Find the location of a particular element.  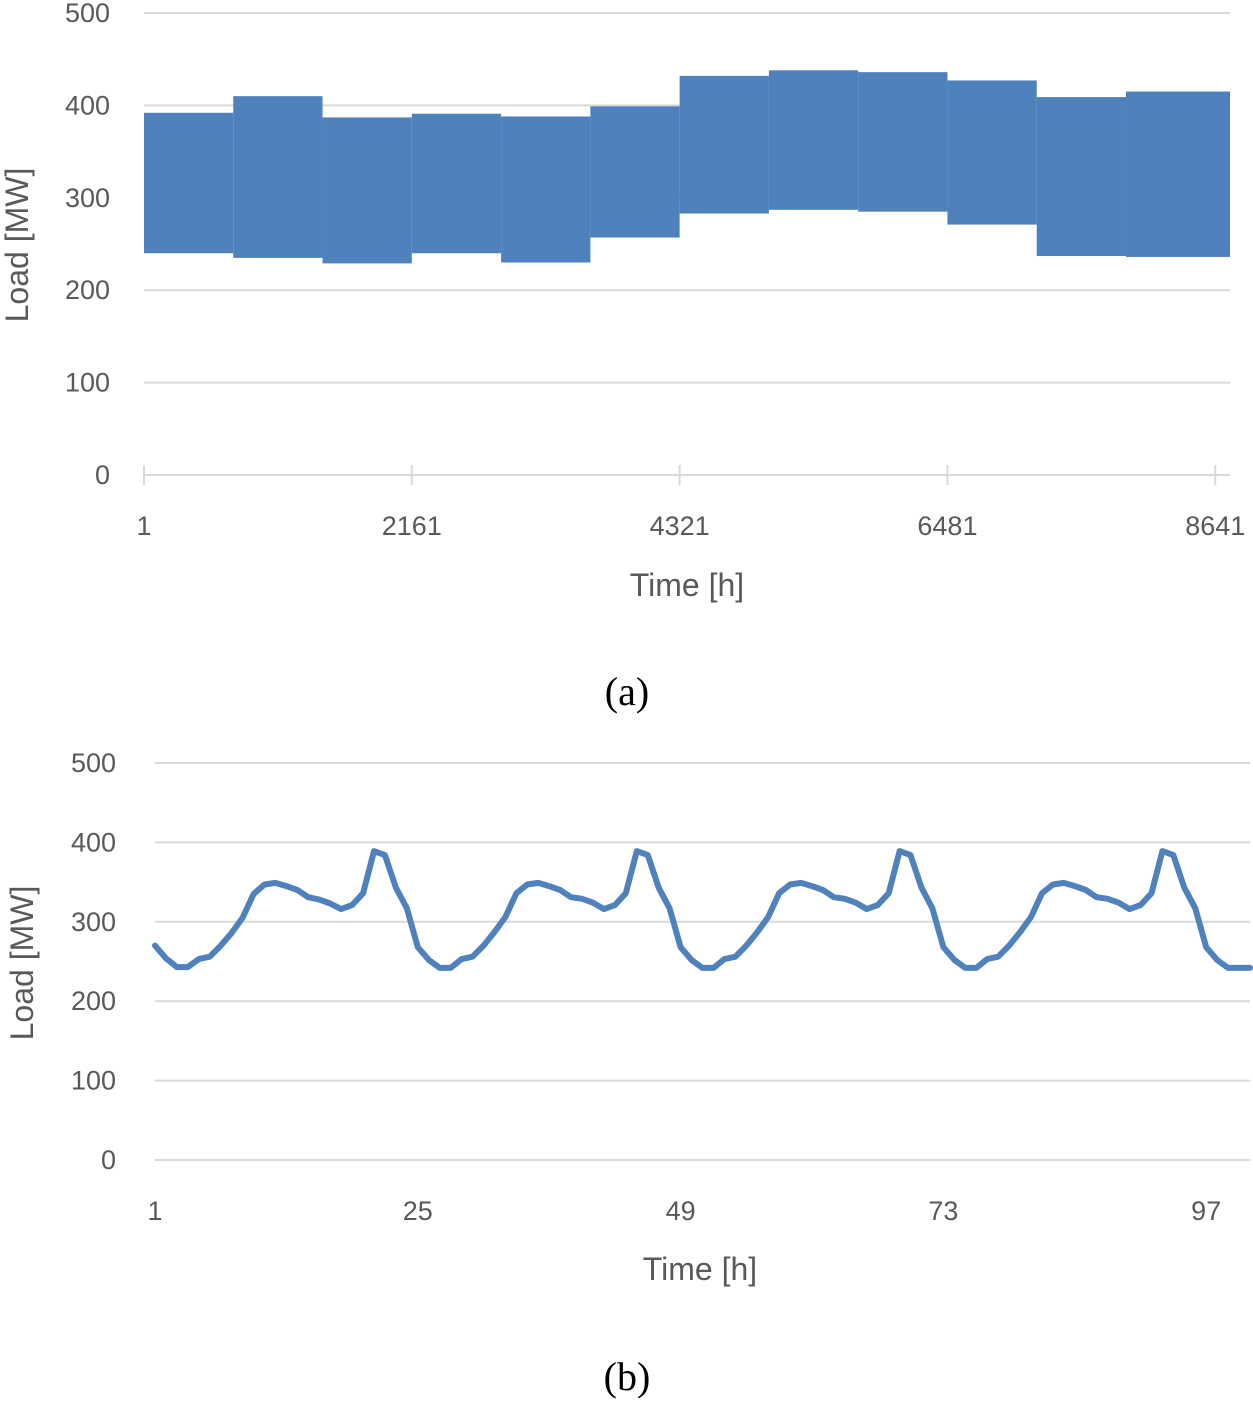

chart-a-x-axis-title: Time [h] is located at coordinates (687, 585).